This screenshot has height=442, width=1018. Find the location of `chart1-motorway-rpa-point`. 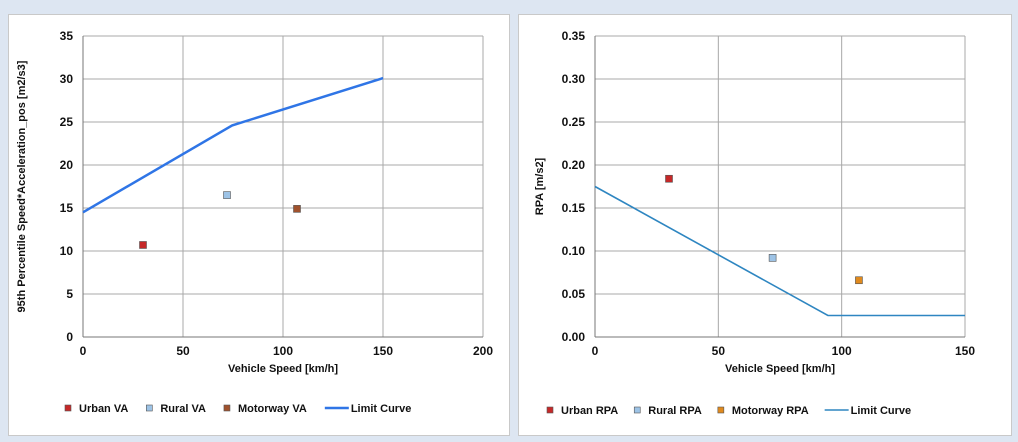

chart1-motorway-rpa-point is located at coordinates (858, 280).